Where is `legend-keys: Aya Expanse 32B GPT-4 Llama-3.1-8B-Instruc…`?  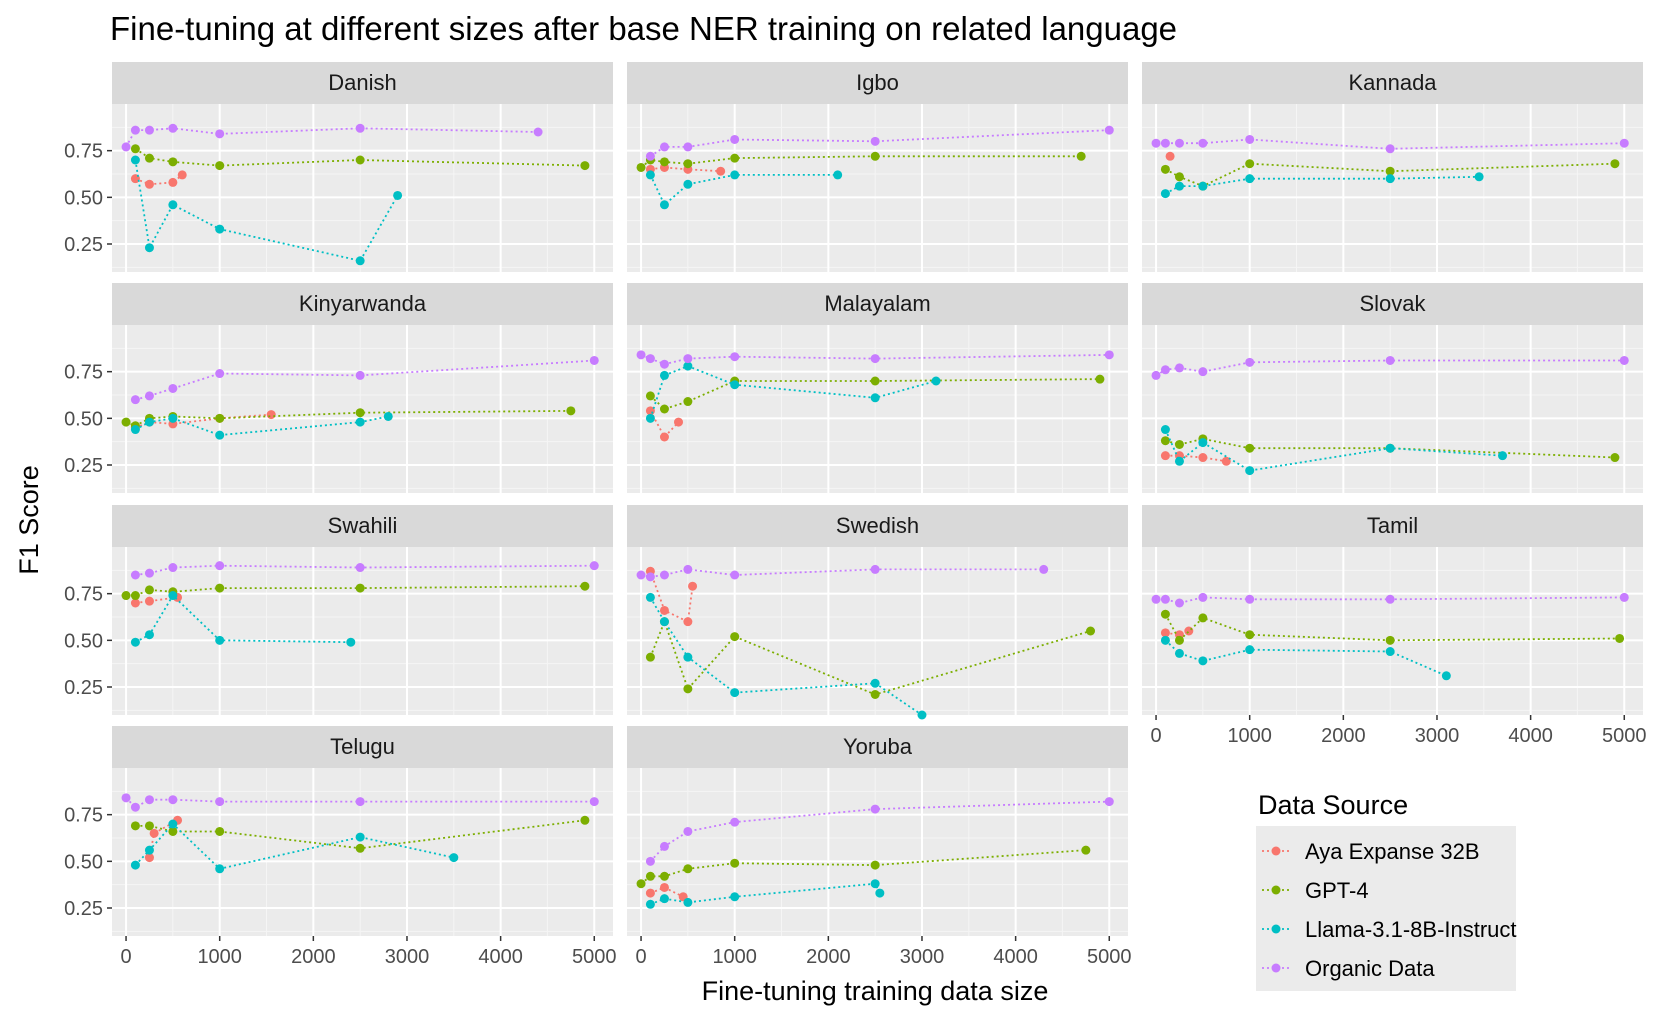 legend-keys: Aya Expanse 32B GPT-4 Llama-3.1-8B-Instruc… is located at coordinates (1389, 910).